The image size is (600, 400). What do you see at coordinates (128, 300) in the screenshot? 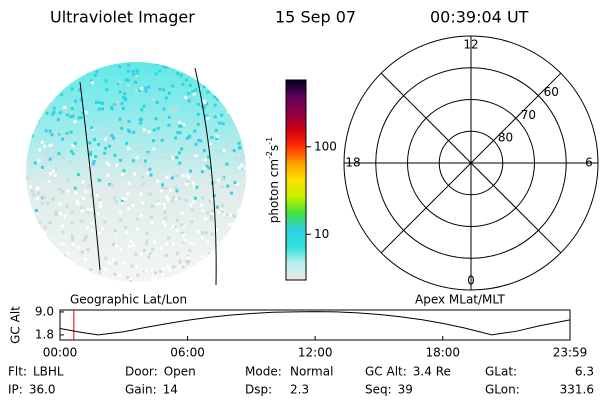
I see `frame-label: Geographic Lat/Lon` at bounding box center [128, 300].